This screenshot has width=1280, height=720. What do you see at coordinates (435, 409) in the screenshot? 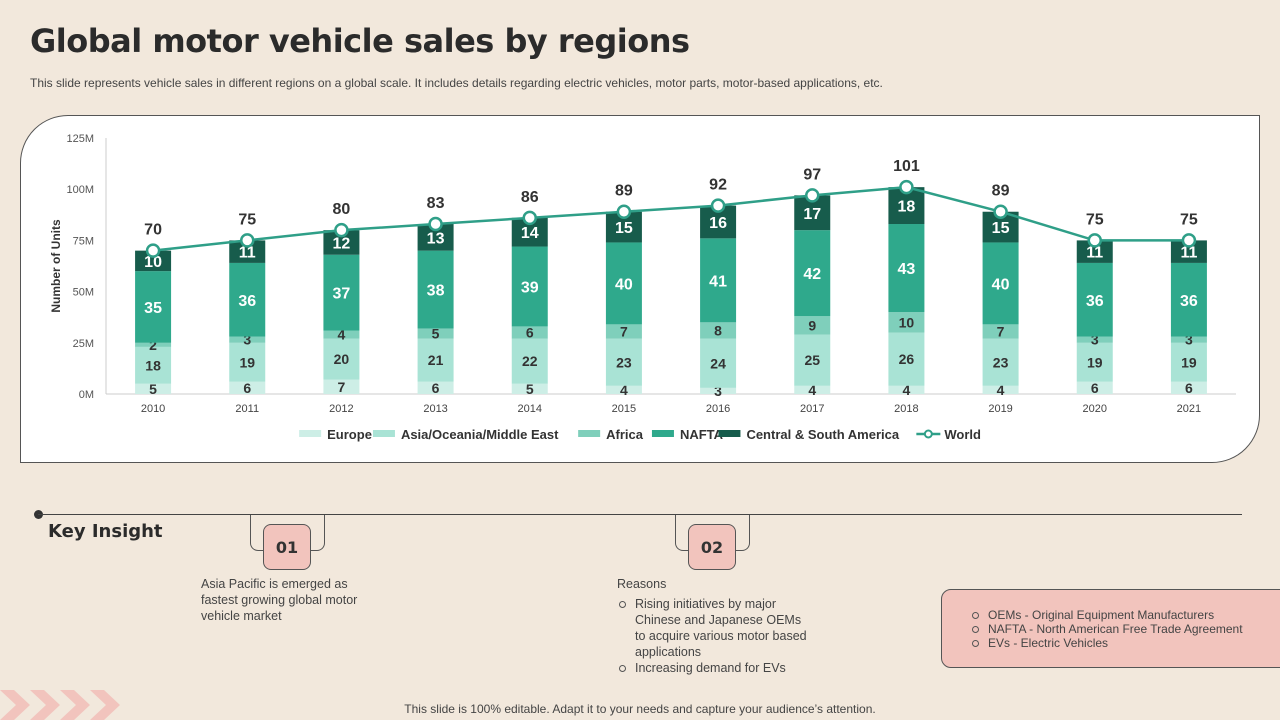
I see `x-tick-label: 2013` at bounding box center [435, 409].